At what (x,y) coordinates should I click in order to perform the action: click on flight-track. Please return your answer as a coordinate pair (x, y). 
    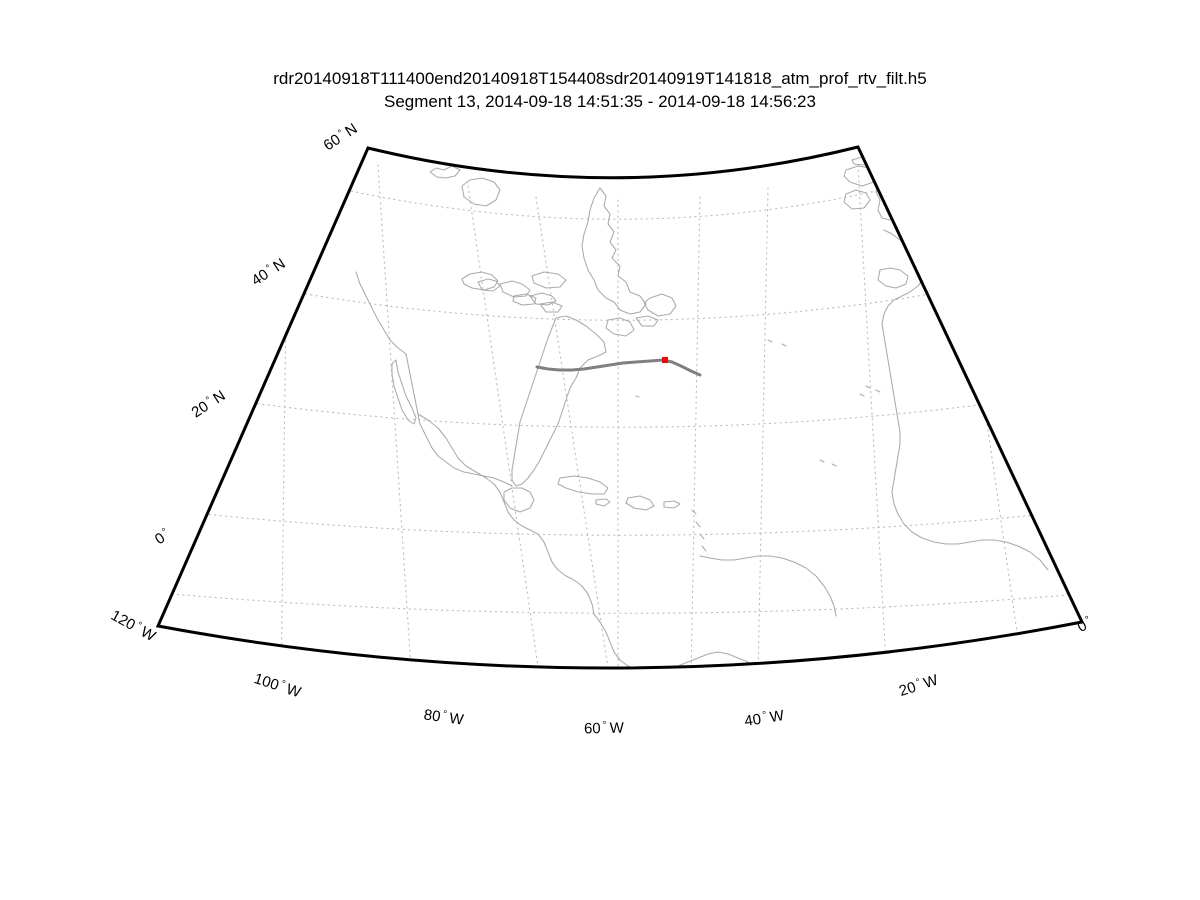
    Looking at the image, I should click on (618, 367).